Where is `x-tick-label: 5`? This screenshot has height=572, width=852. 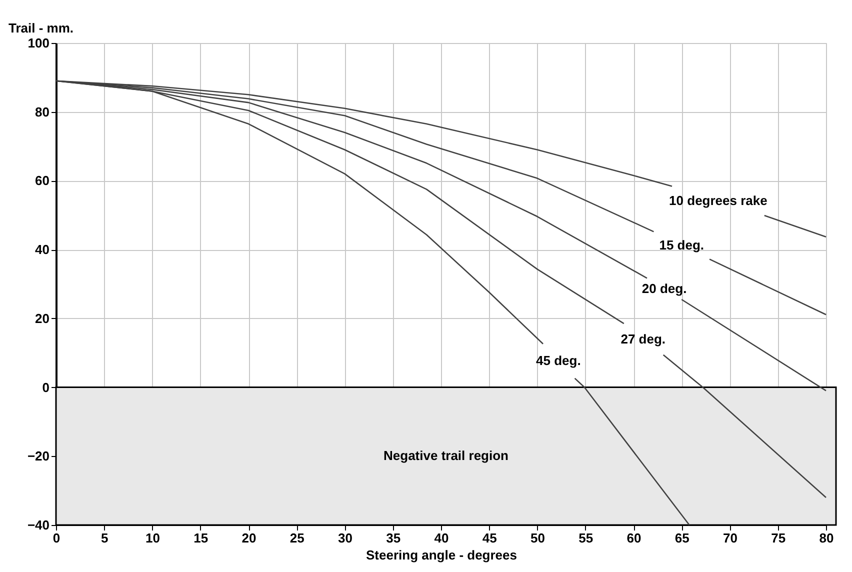
x-tick-label: 5 is located at coordinates (104, 538).